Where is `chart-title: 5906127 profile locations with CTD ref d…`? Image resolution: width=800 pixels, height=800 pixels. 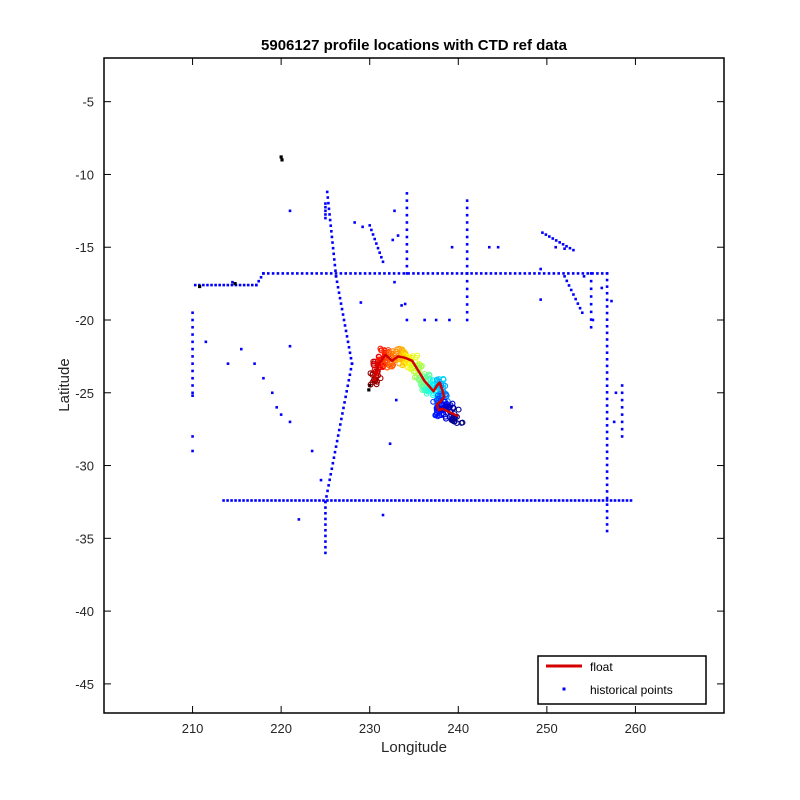 chart-title: 5906127 profile locations with CTD ref d… is located at coordinates (414, 45).